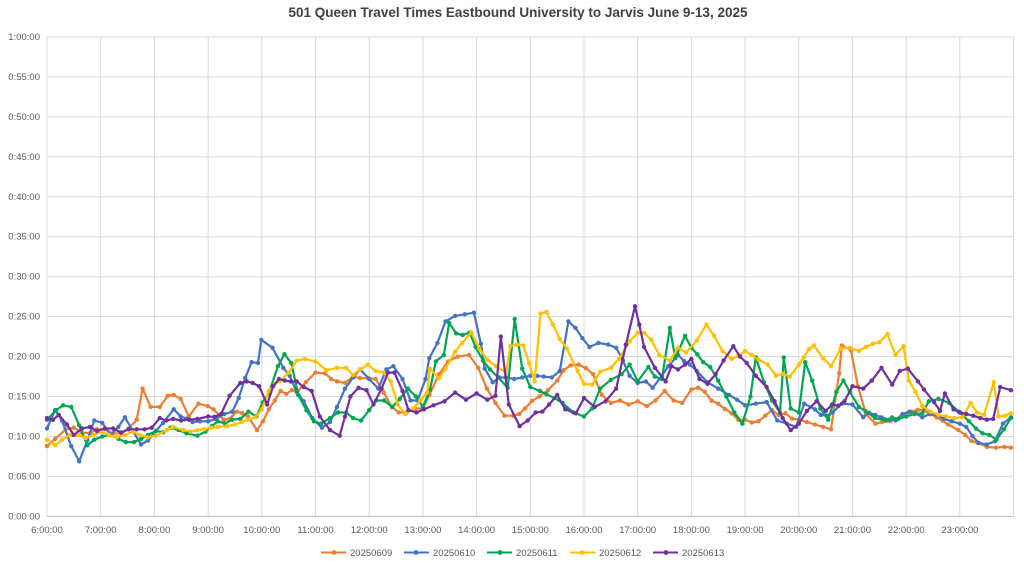  Describe the element at coordinates (584, 530) in the screenshot. I see `svg-text: 16:00:00` at that location.